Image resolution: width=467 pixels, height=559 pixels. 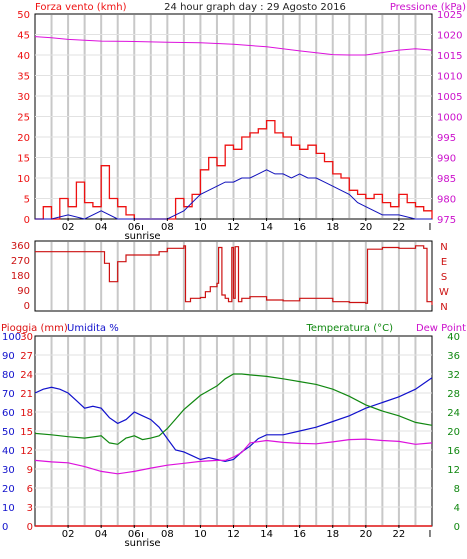 I want to click on x-end-marker-wind: I, so click(x=430, y=227).